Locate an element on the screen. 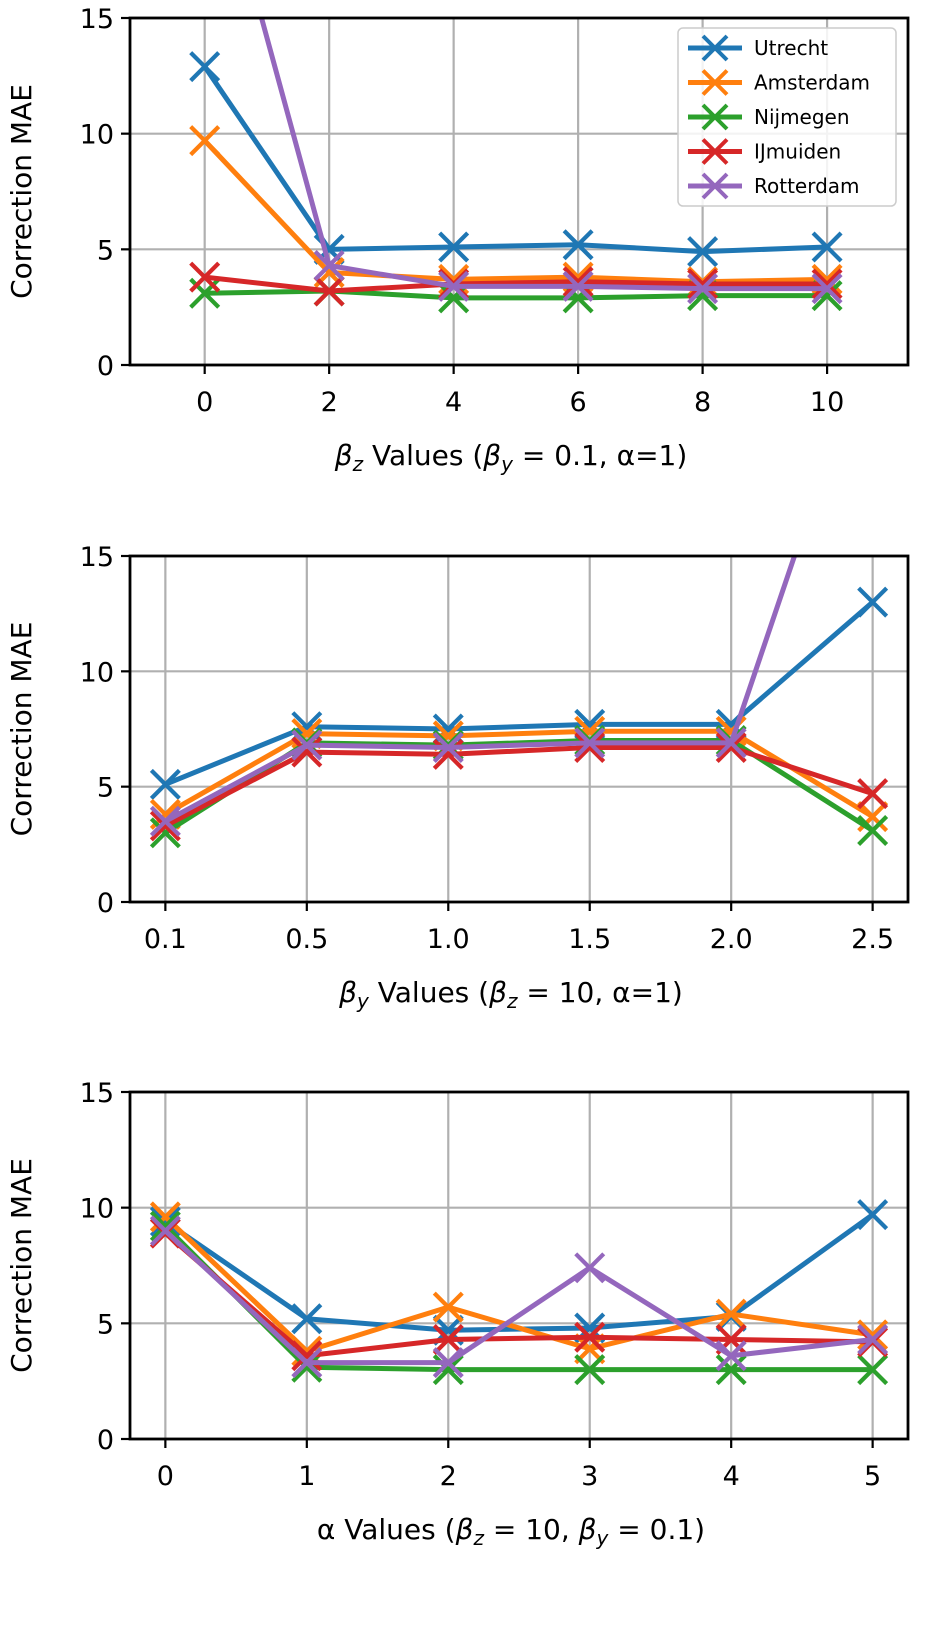  x-tick-label: 2.5 is located at coordinates (872, 939).